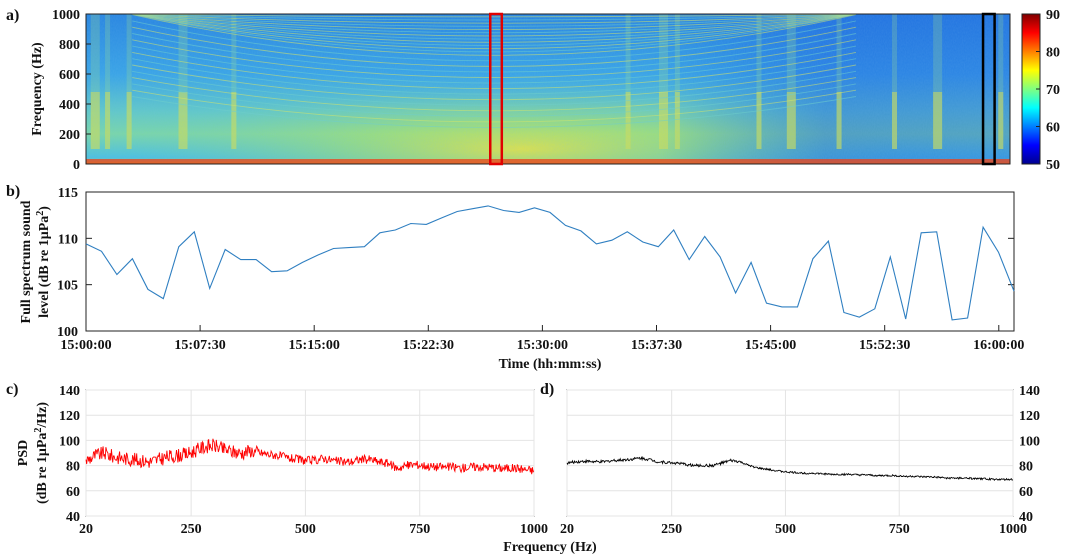 The image size is (1084, 556). What do you see at coordinates (26, 261) in the screenshot?
I see `panel-b-ylabel-line1: Full spectrum sound` at bounding box center [26, 261].